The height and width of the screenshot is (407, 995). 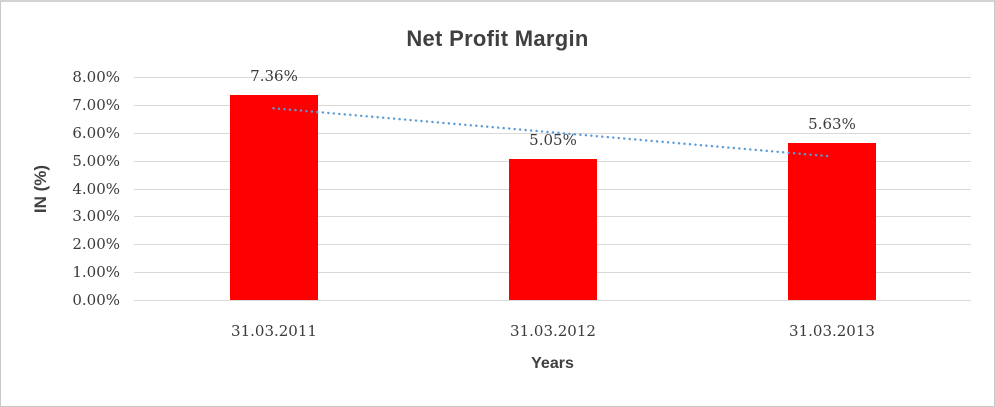 I want to click on y-axis-tick-label: 6.00%, so click(x=96, y=133).